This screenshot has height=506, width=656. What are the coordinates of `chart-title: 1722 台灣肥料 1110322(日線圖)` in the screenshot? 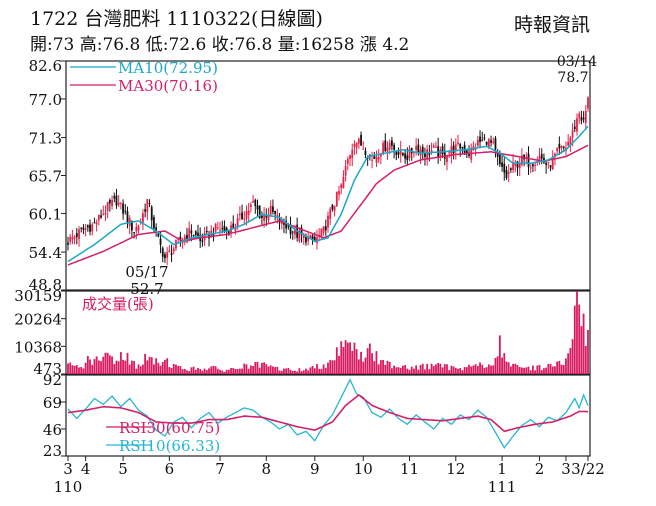 It's located at (176, 19).